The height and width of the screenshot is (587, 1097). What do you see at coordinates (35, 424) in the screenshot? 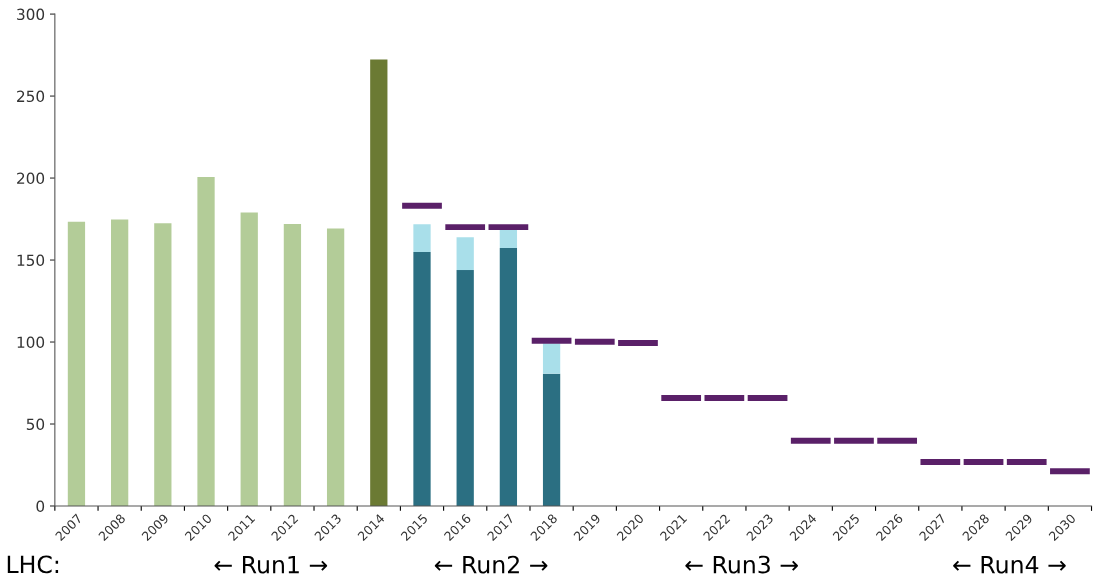
I see `y-tick-label: 50` at bounding box center [35, 424].